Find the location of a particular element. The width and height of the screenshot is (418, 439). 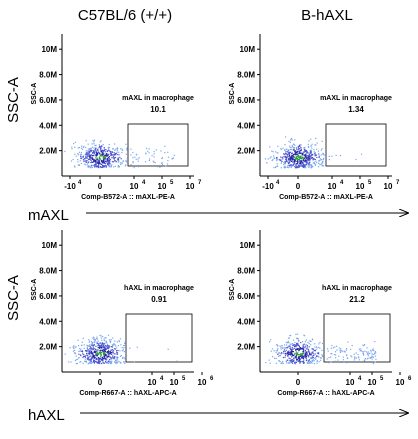

x-tick-exponent: 5 is located at coordinates (172, 183).